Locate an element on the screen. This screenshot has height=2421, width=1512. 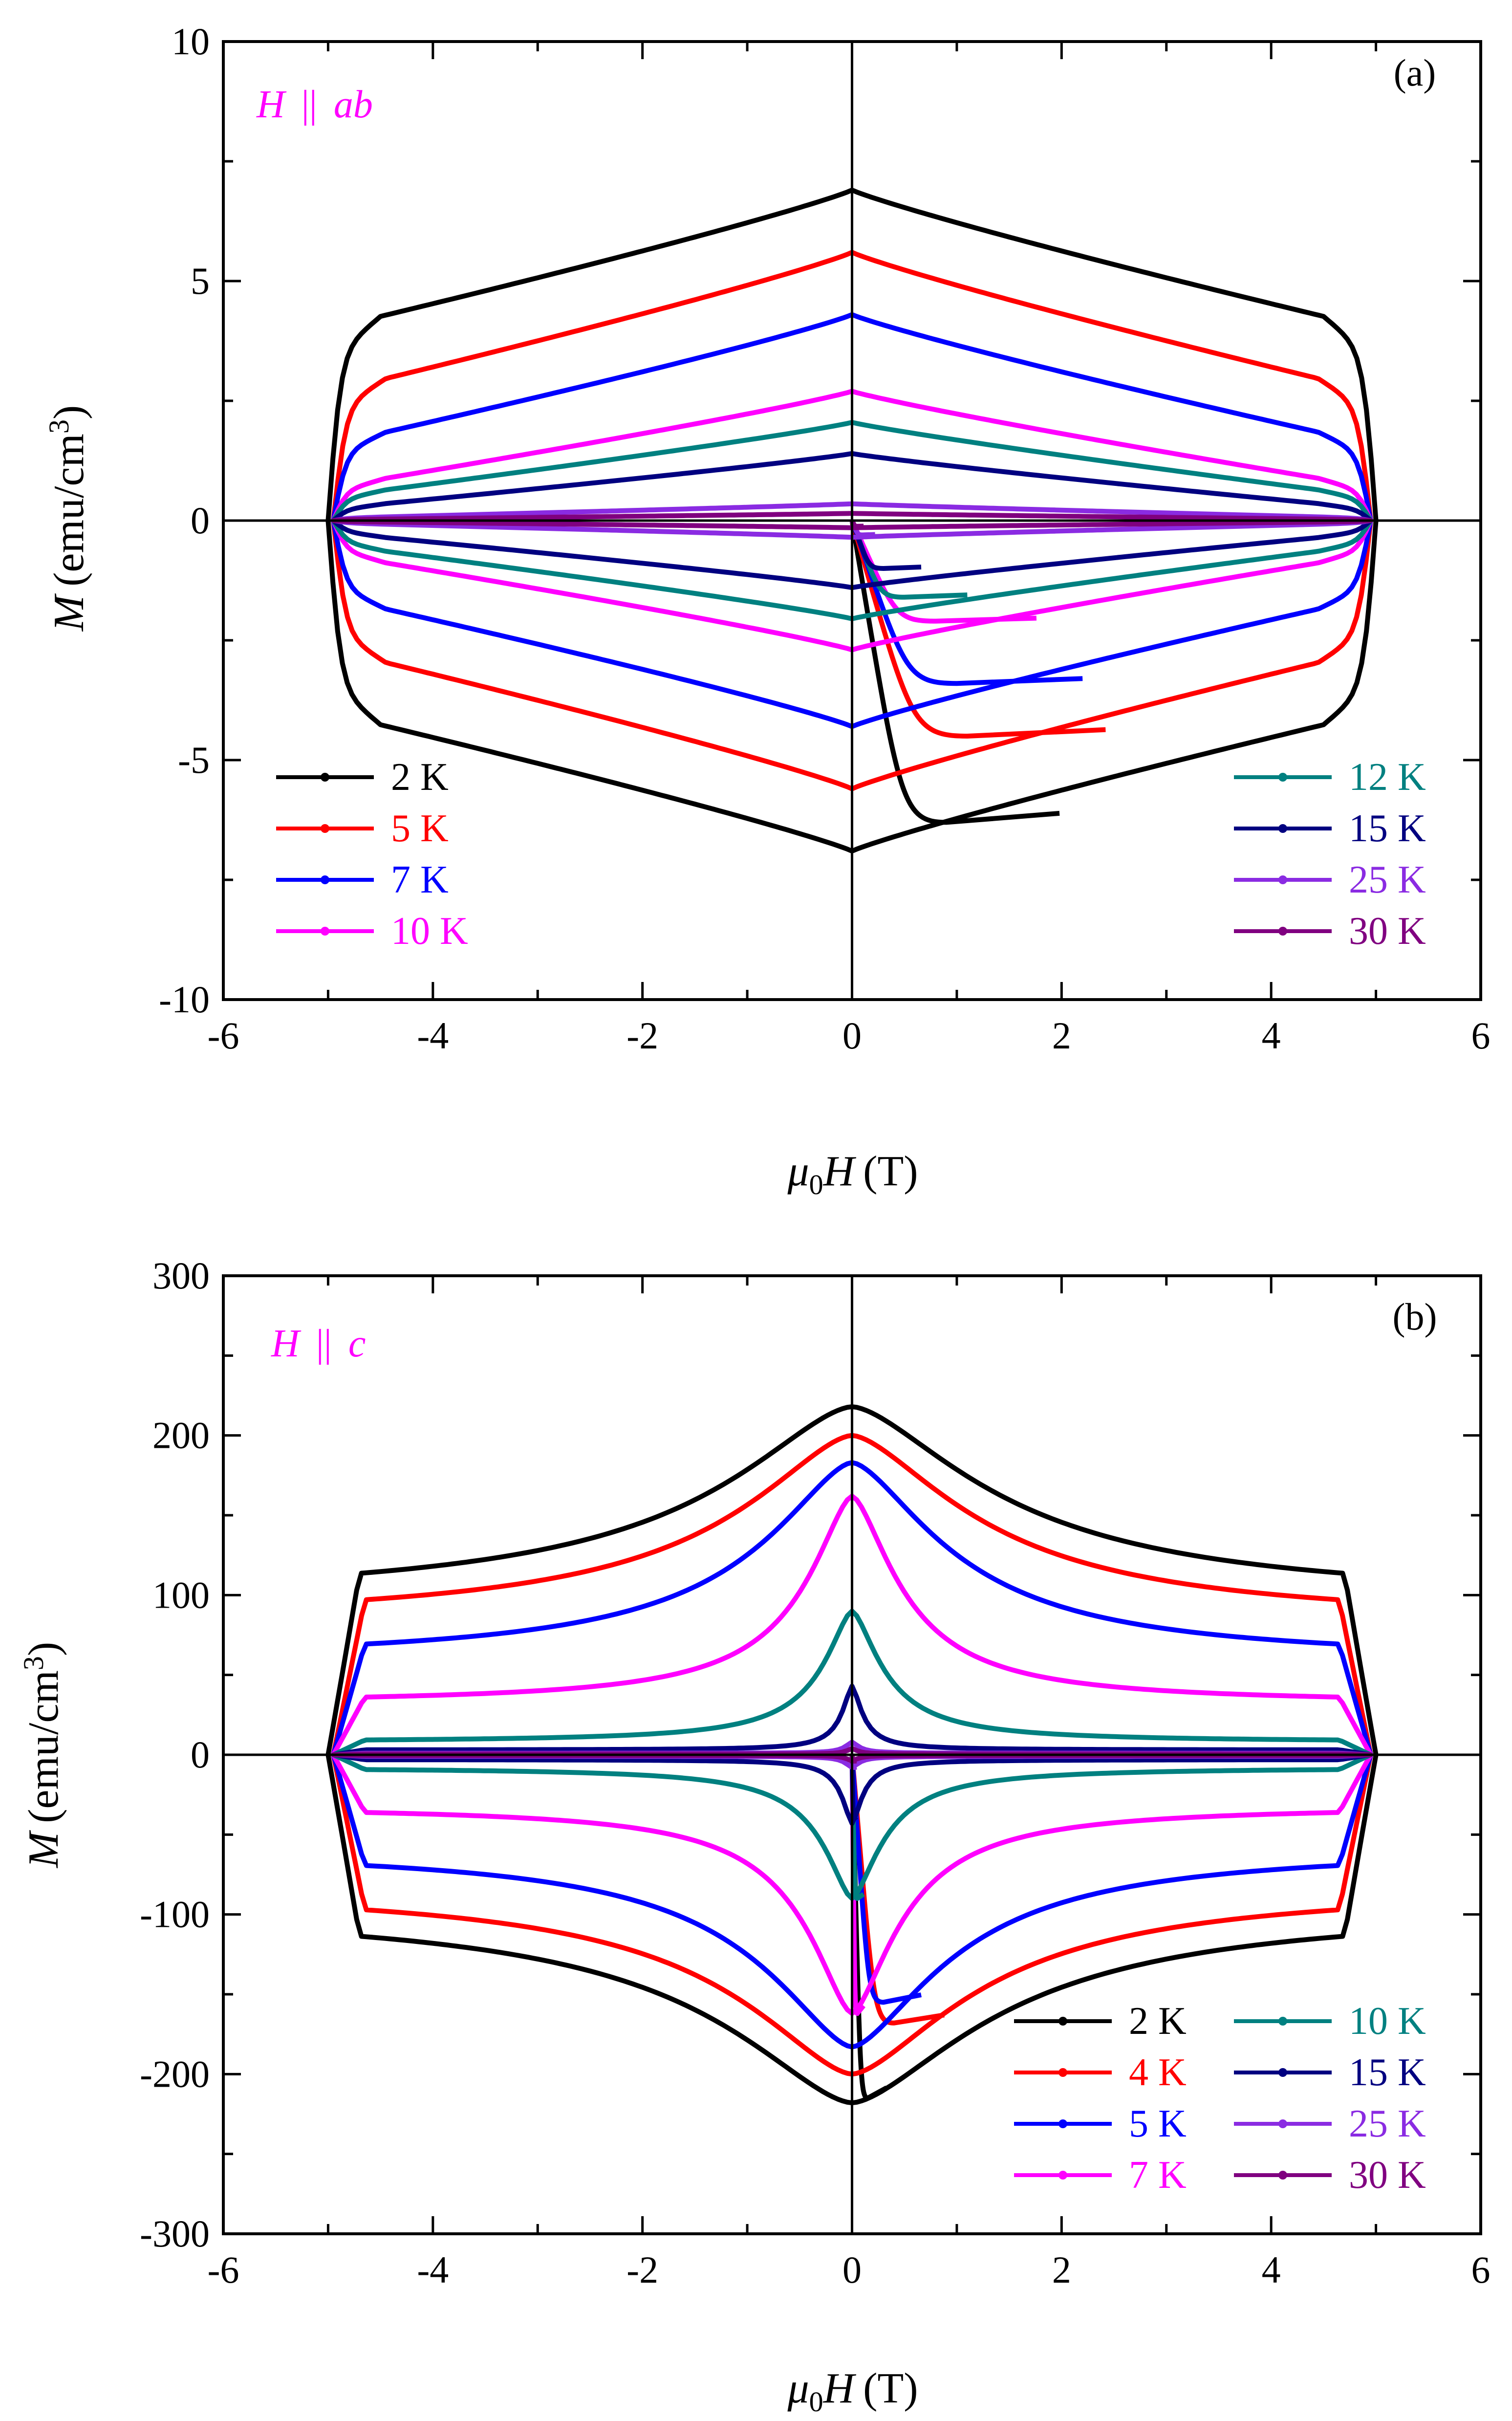
legend-entry-15k: 15 K is located at coordinates (1330, 2072).